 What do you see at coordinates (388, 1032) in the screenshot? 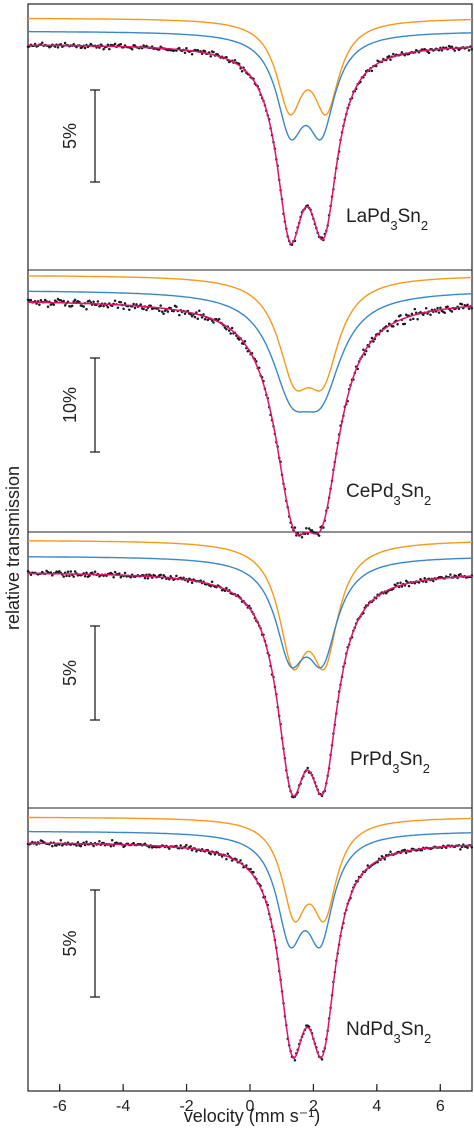
I see `compound-label: NdPd3Sn2` at bounding box center [388, 1032].